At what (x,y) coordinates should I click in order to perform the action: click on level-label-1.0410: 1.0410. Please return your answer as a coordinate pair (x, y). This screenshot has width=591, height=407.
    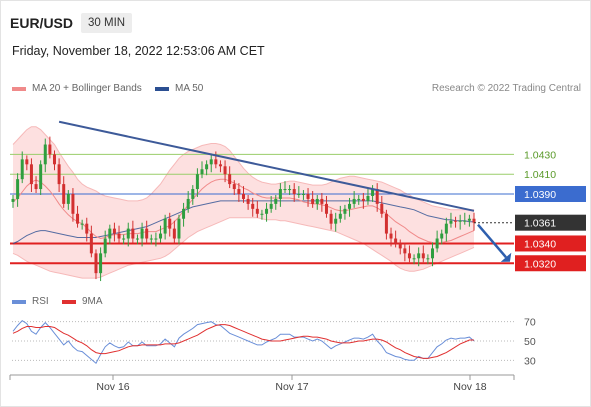
    Looking at the image, I should click on (540, 175).